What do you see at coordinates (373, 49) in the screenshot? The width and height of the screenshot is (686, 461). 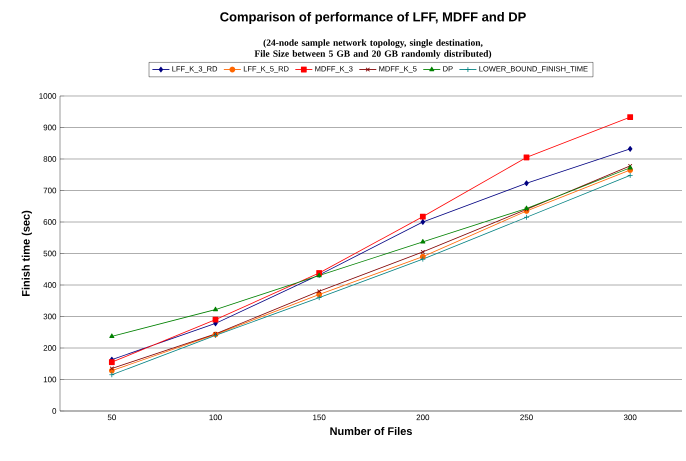 I see `chart-subtitle: (24-node sample network topology, single destination, File Size between 5 GB and 20 GB randomly distributed)` at bounding box center [373, 49].